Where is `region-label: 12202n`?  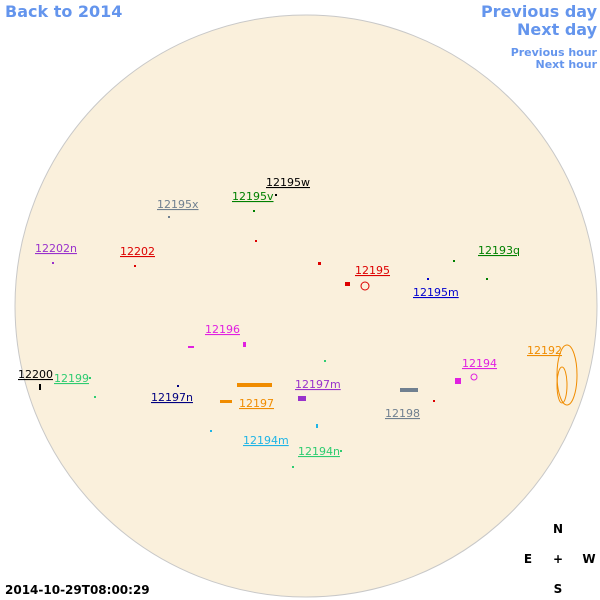
region-label: 12202n is located at coordinates (56, 248).